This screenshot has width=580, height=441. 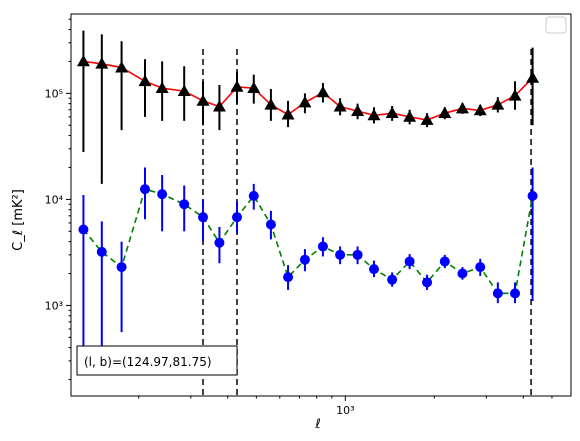 What do you see at coordinates (54, 305) in the screenshot?
I see `y-tick-label-1: 10³` at bounding box center [54, 305].